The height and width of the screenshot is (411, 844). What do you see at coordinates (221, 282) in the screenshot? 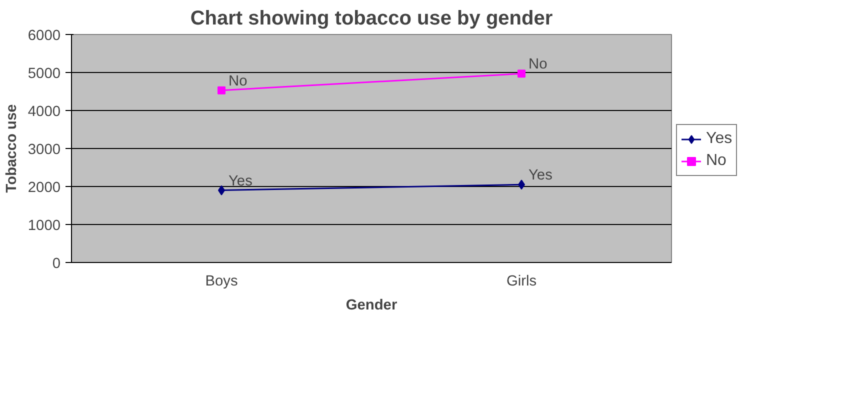
I see `x-tick-label: Boys` at bounding box center [221, 282].